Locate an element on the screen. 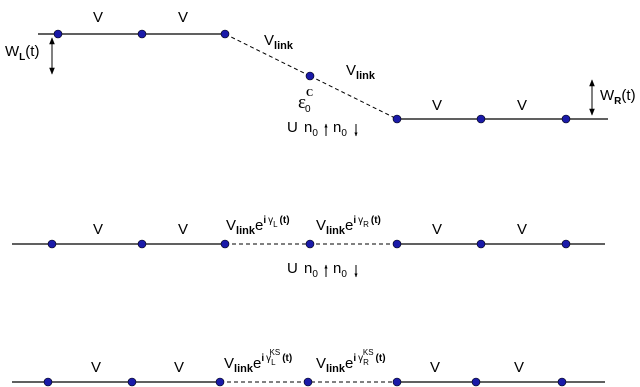 This screenshot has height=387, width=640. panel-3: V V V V Vlinkei γLKS(t) Vlinkei γRKS(t) is located at coordinates (308, 367).